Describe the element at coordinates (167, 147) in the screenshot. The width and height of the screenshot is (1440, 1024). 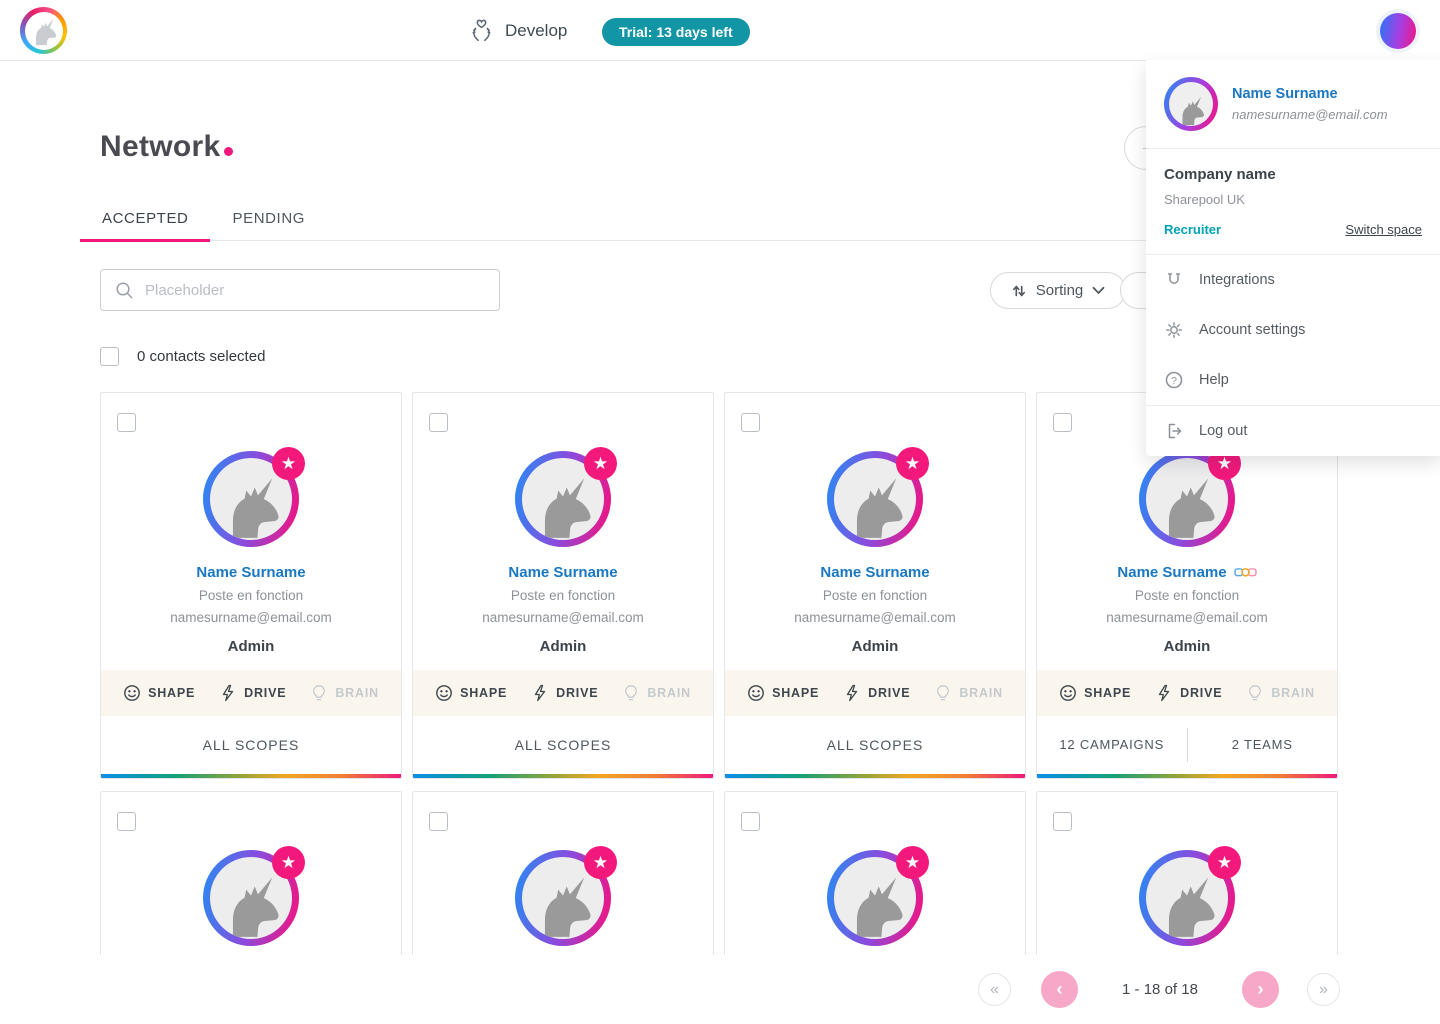
I see `page-title: Network` at that location.